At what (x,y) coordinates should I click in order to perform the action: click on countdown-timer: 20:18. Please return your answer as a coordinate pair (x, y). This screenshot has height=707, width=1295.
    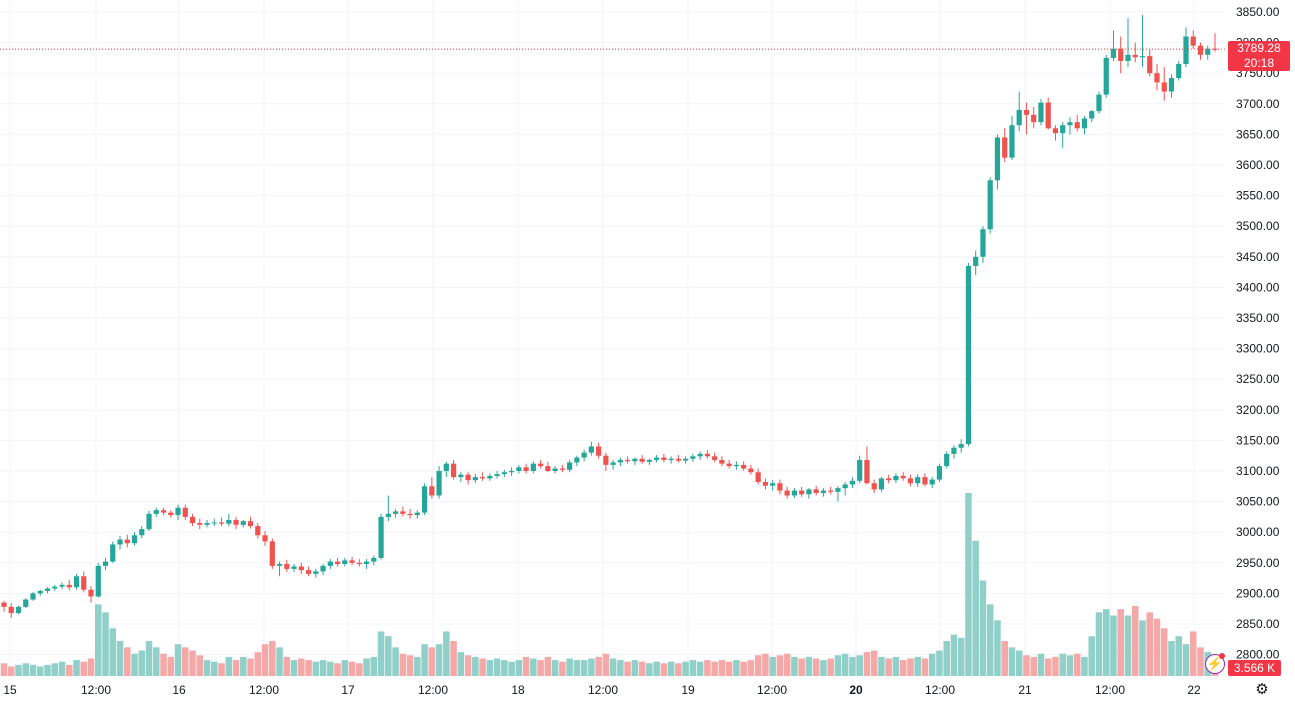
    Looking at the image, I should click on (1259, 63).